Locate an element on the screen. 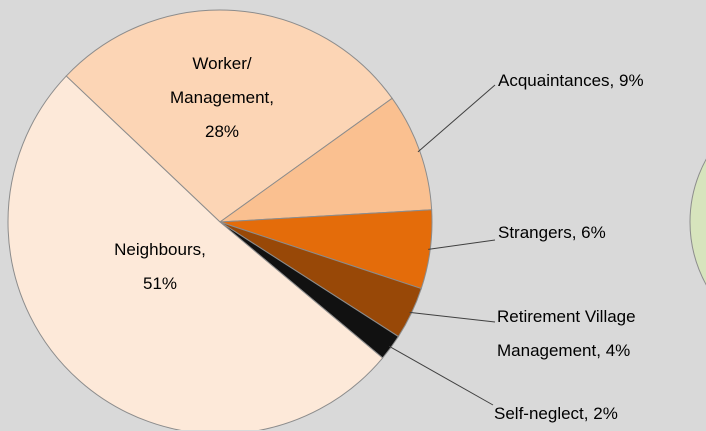 This screenshot has height=431, width=706. value-label: 6% is located at coordinates (593, 232).